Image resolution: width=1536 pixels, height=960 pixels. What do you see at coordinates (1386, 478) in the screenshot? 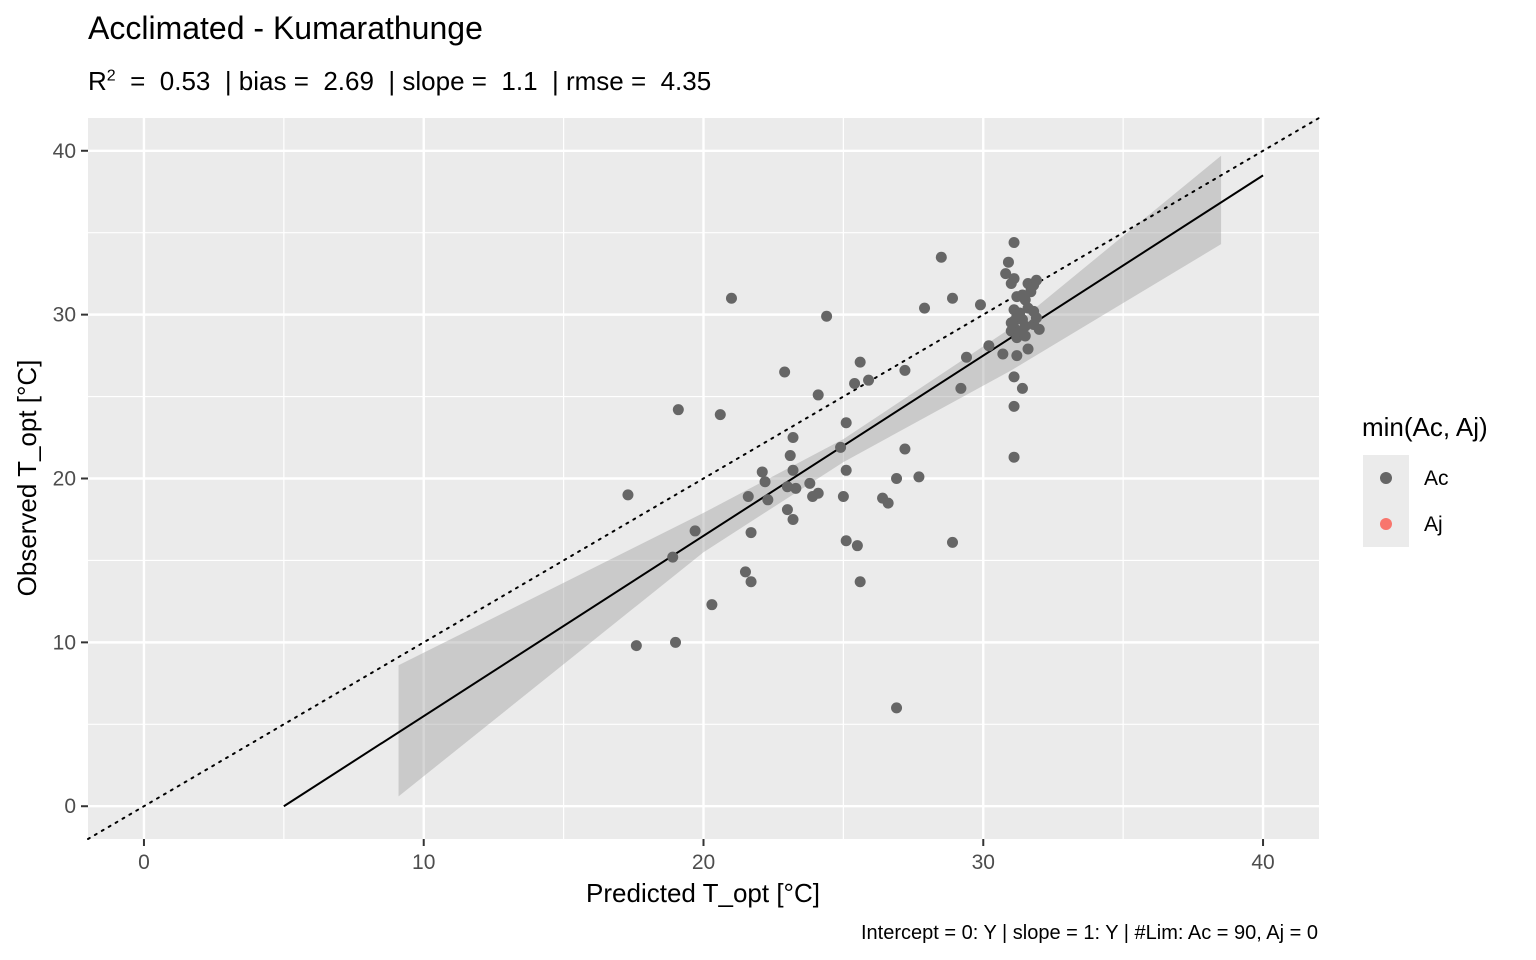
I see `legend-key-ac` at bounding box center [1386, 478].